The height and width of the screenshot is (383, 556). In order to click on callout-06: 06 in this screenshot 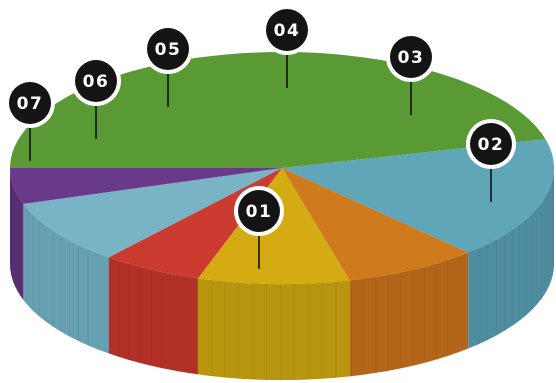, I will do `click(96, 97)`.